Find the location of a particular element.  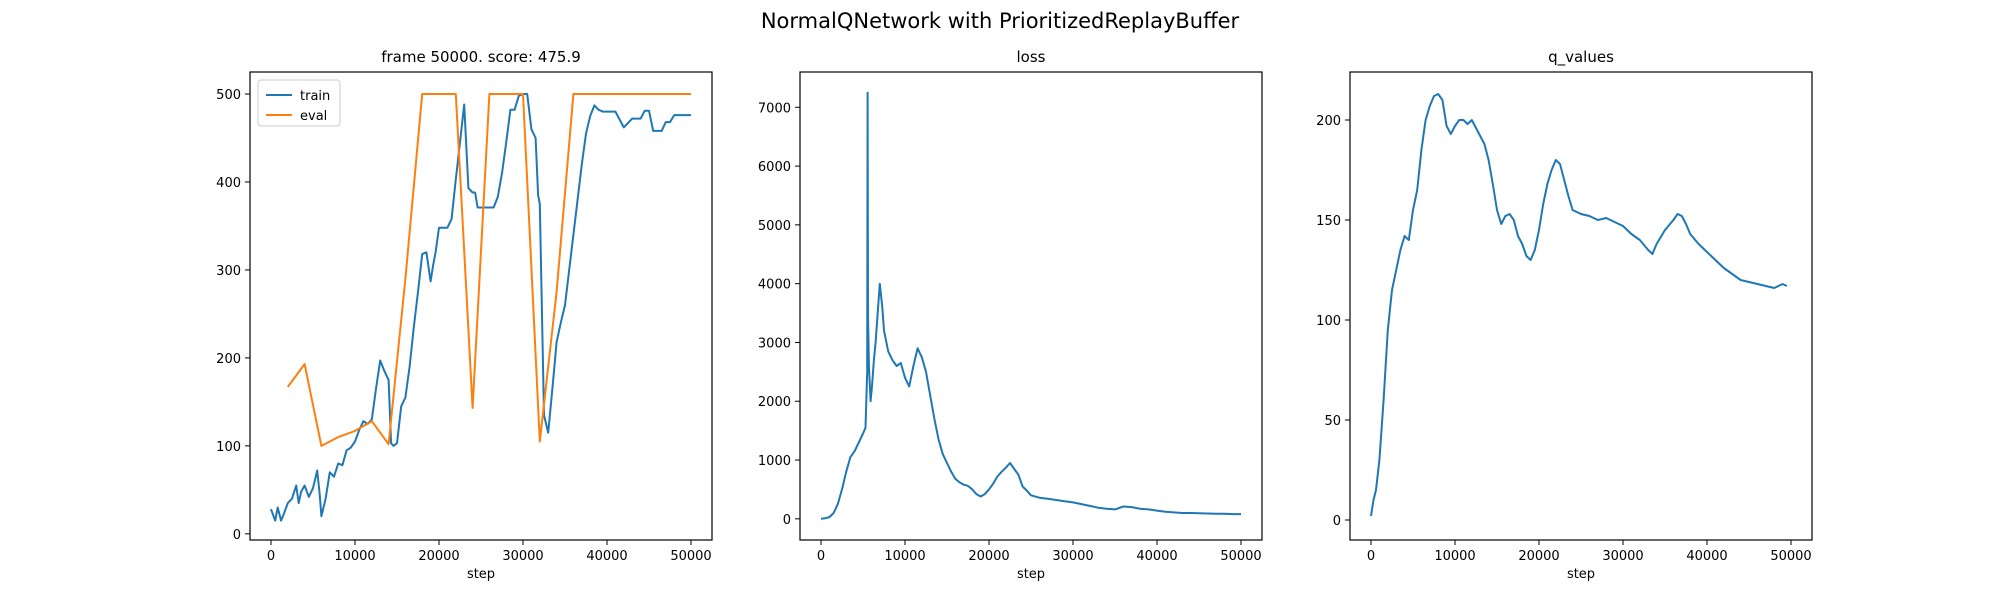

chart-title: frame 50000. score: 475.9 is located at coordinates (481, 57).